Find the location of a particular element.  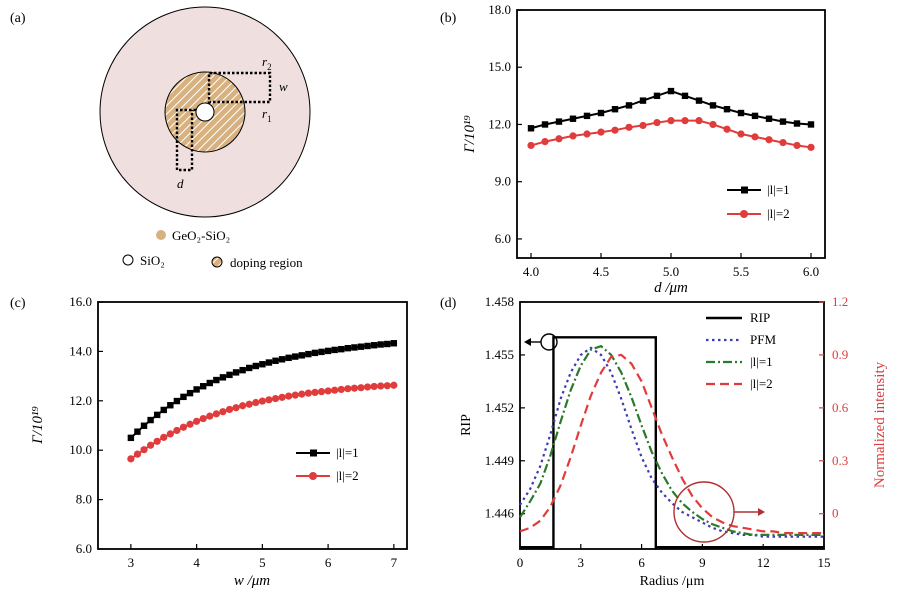

x-tick-label: 0 is located at coordinates (520, 562).